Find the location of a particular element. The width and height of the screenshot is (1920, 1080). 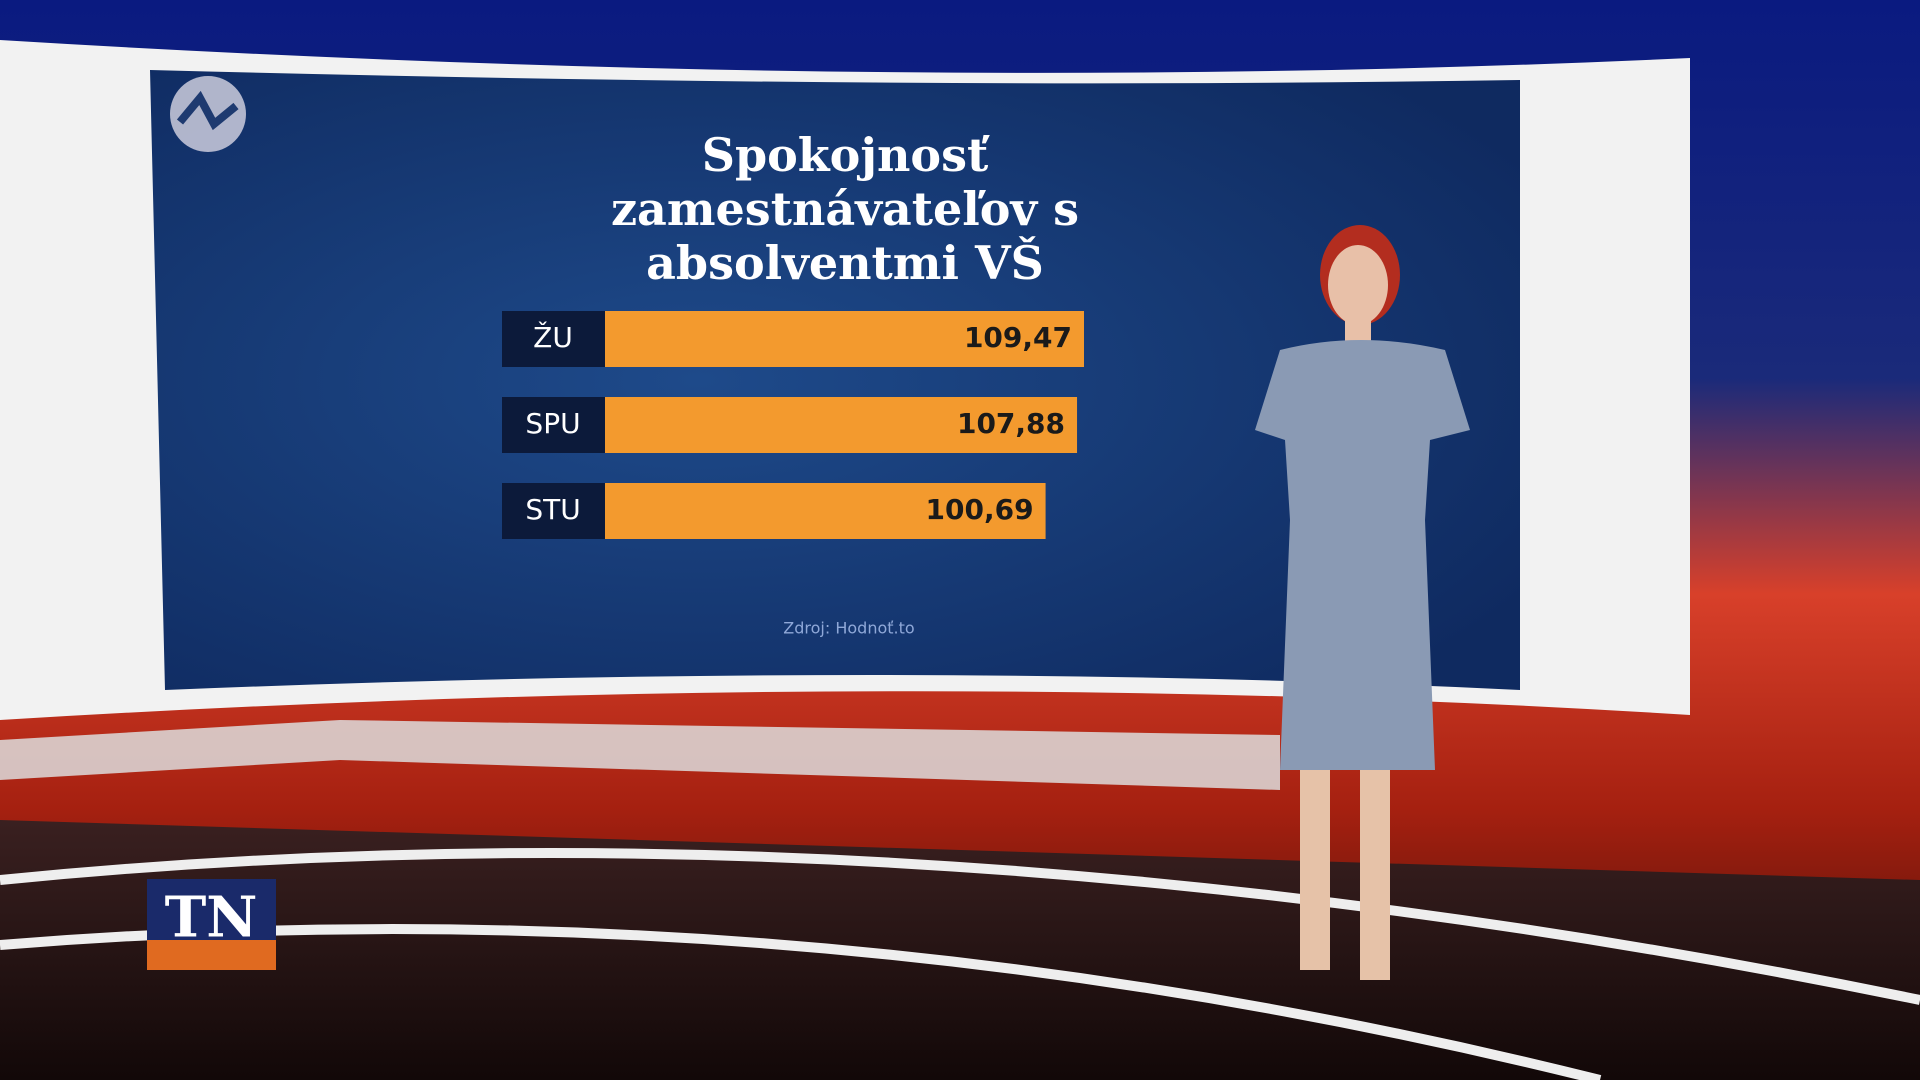

category-label: STU is located at coordinates (552, 509).